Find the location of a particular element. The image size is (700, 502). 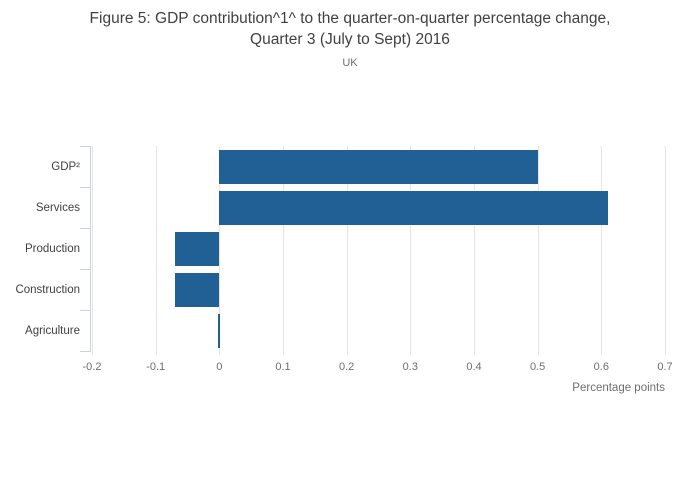

x-tick-label: 0.5 is located at coordinates (538, 367).